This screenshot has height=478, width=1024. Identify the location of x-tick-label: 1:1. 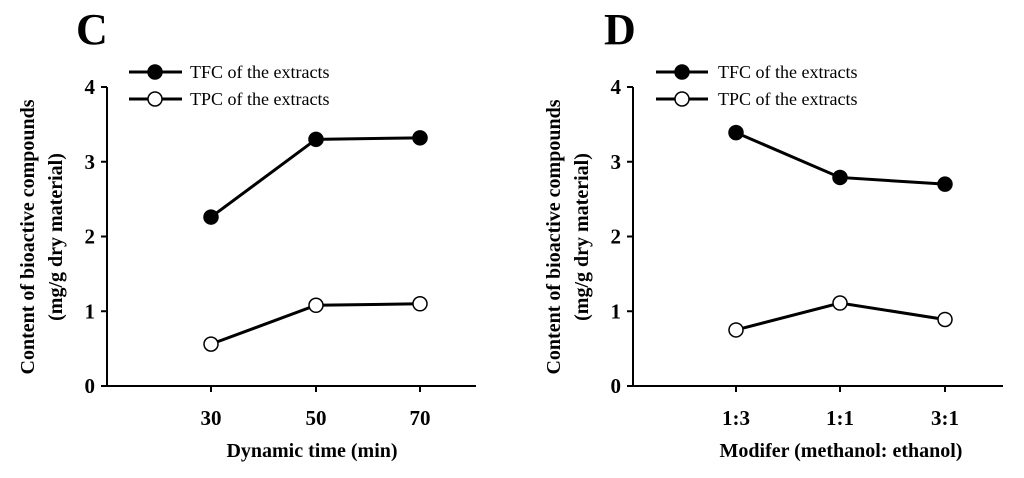
(840, 418).